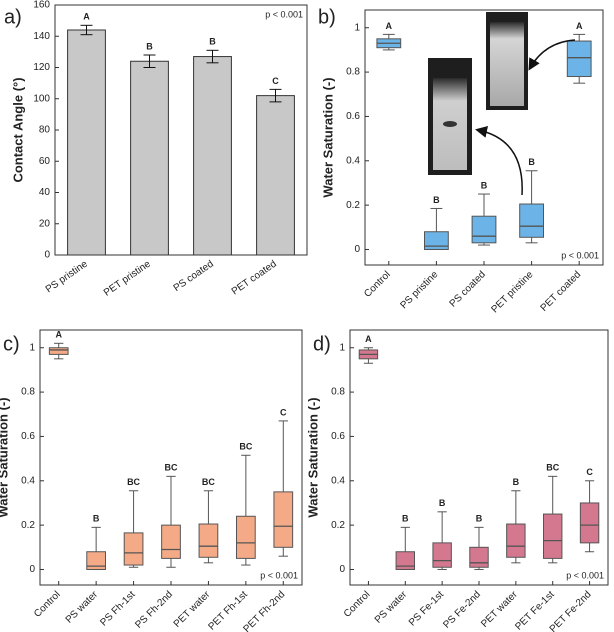  Describe the element at coordinates (327, 17) in the screenshot. I see `panel-label: b)` at that location.